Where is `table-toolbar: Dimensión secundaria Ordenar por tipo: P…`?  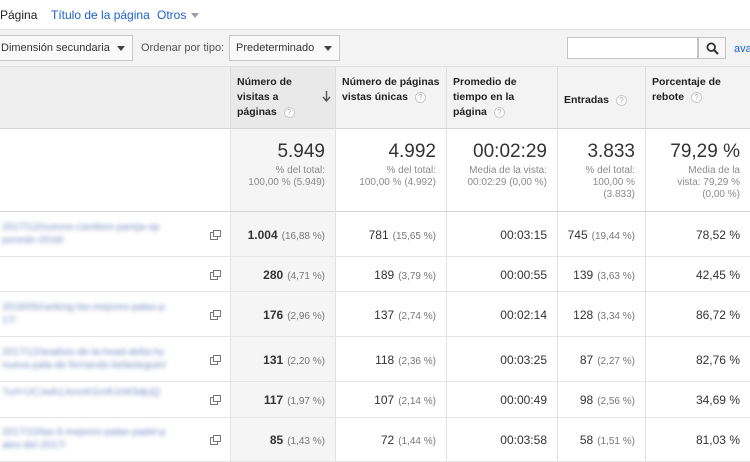 table-toolbar: Dimensión secundaria Ordenar por tipo: P… is located at coordinates (375, 48).